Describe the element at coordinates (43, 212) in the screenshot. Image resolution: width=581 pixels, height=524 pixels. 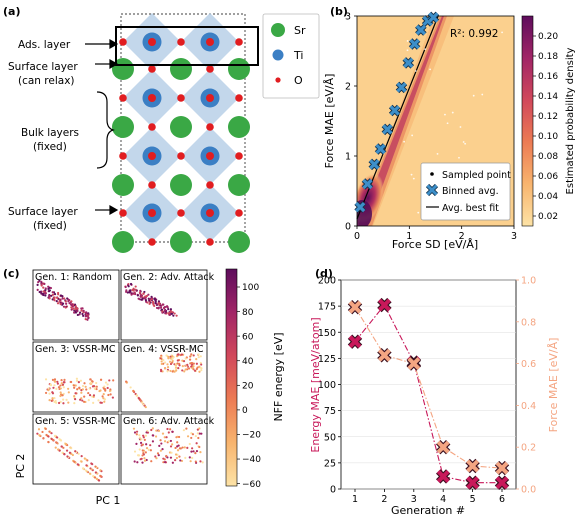
I see `surface-fixed-label: Surface layer` at that location.